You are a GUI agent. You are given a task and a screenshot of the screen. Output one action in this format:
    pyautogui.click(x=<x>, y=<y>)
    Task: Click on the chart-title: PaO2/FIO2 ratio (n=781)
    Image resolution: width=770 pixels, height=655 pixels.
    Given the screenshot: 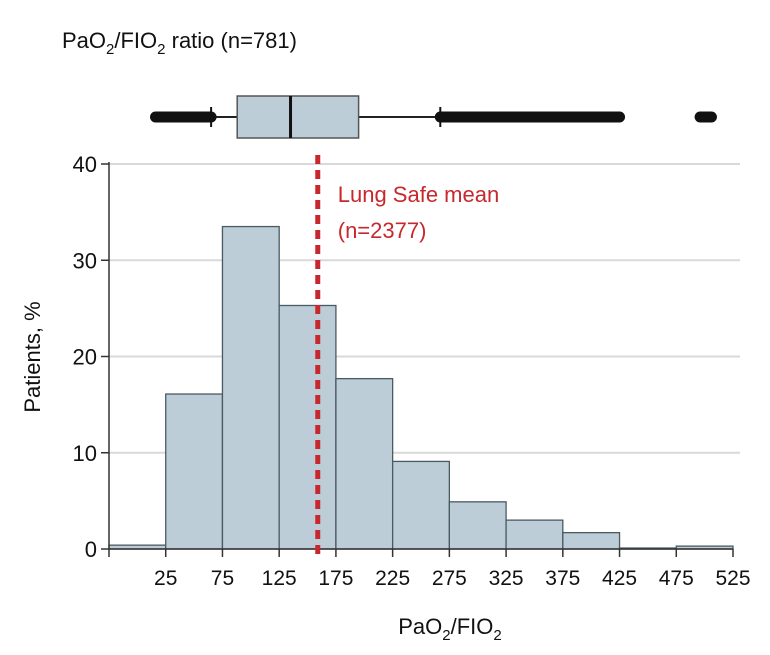 What is the action you would take?
    pyautogui.click(x=179, y=43)
    